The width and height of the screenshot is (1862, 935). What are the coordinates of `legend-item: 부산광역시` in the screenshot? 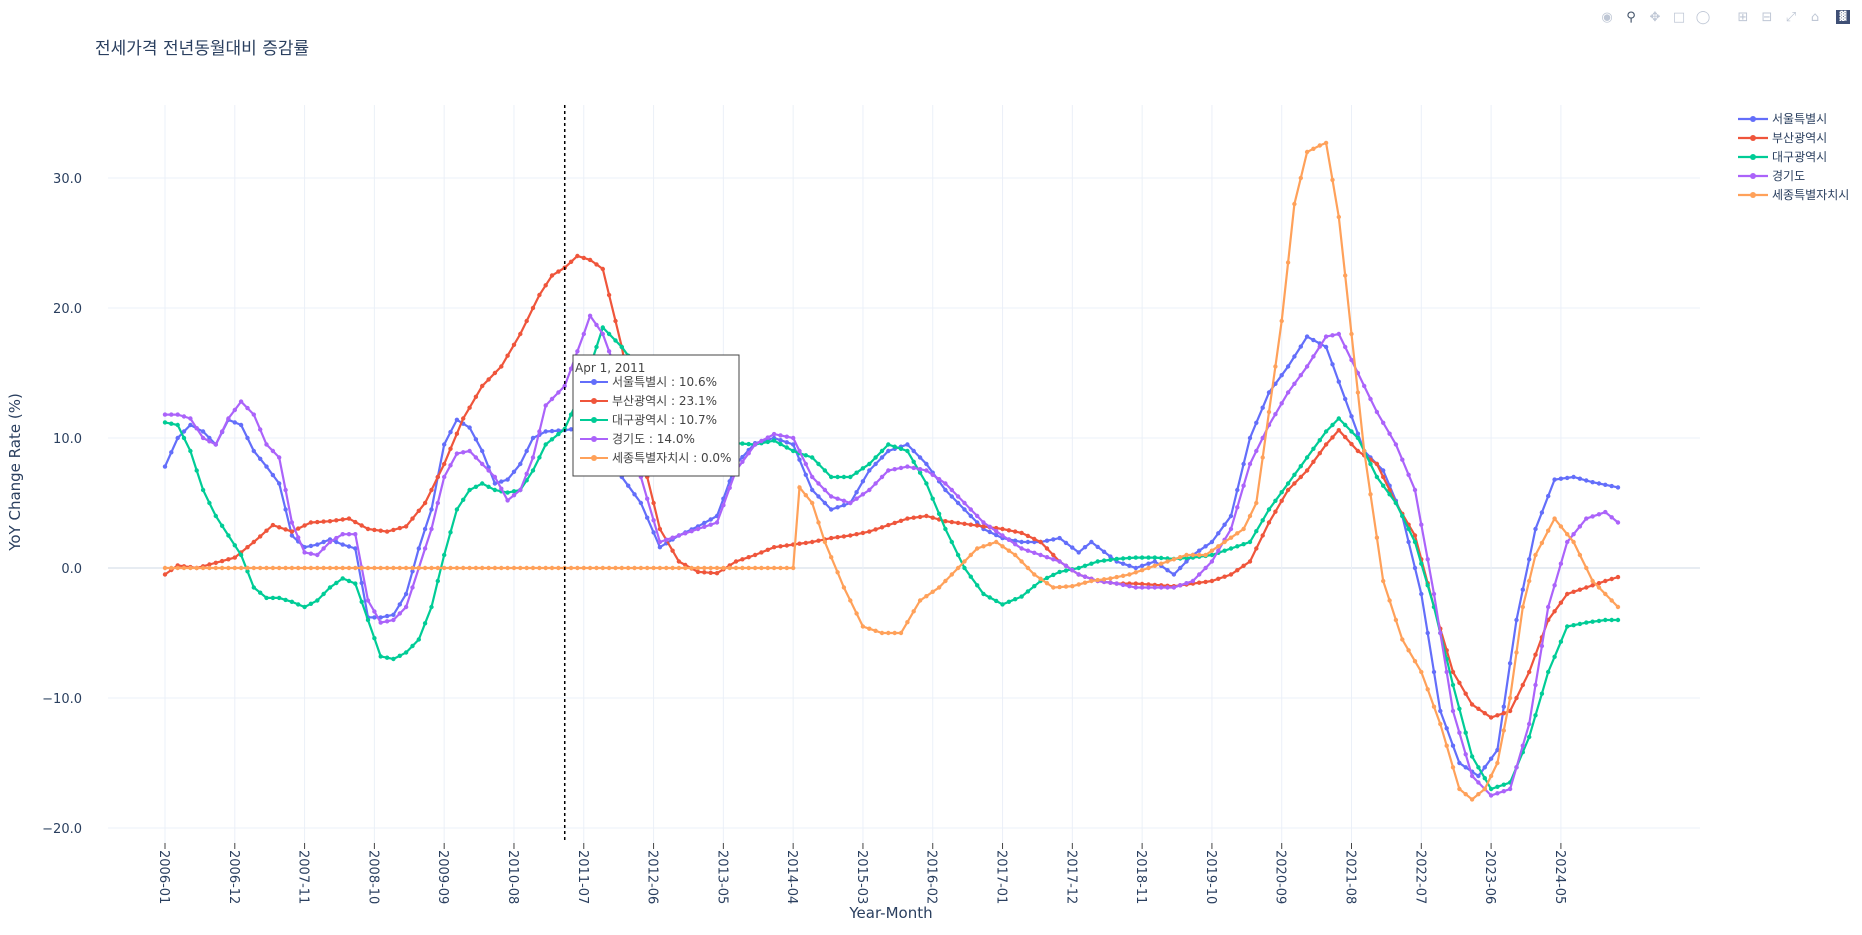 It's located at (1782, 138).